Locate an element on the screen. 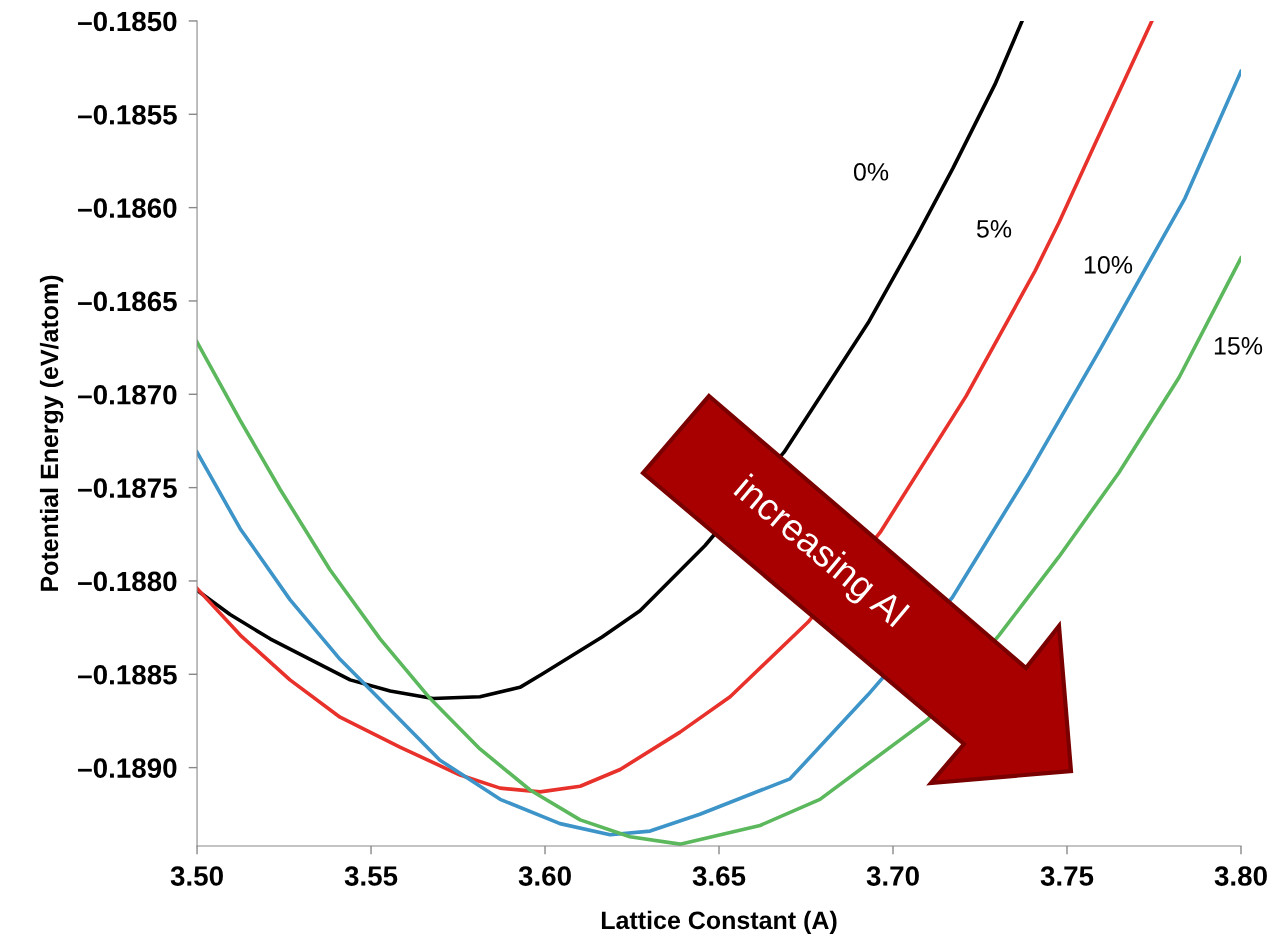  y-tick-label: –0.1865 is located at coordinates (127, 301).